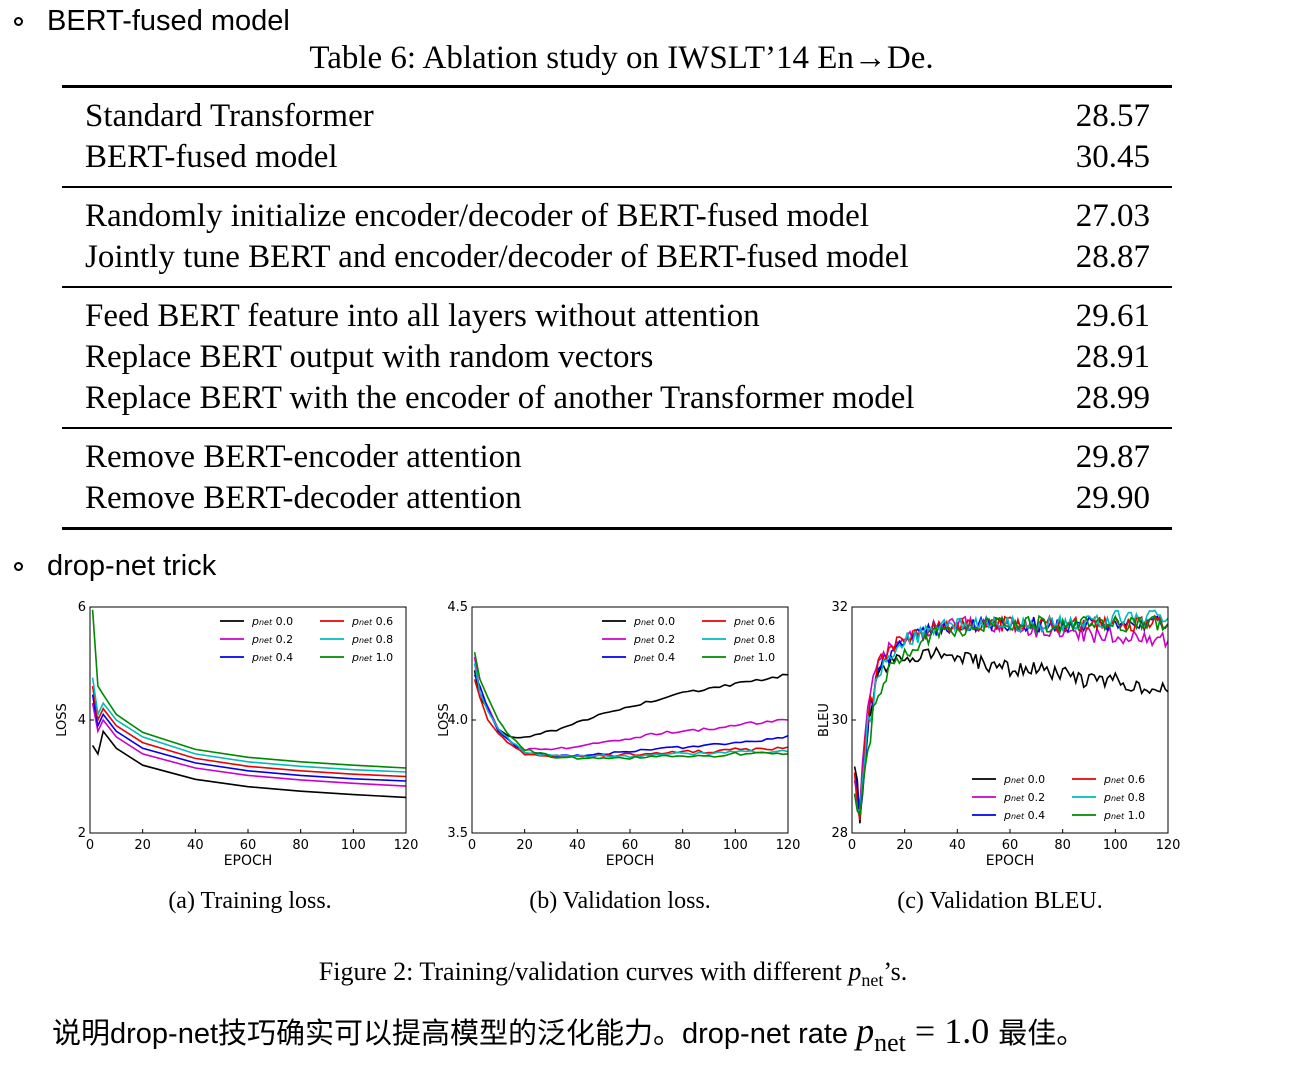  I want to click on y-tick-label: 4, so click(82, 720).